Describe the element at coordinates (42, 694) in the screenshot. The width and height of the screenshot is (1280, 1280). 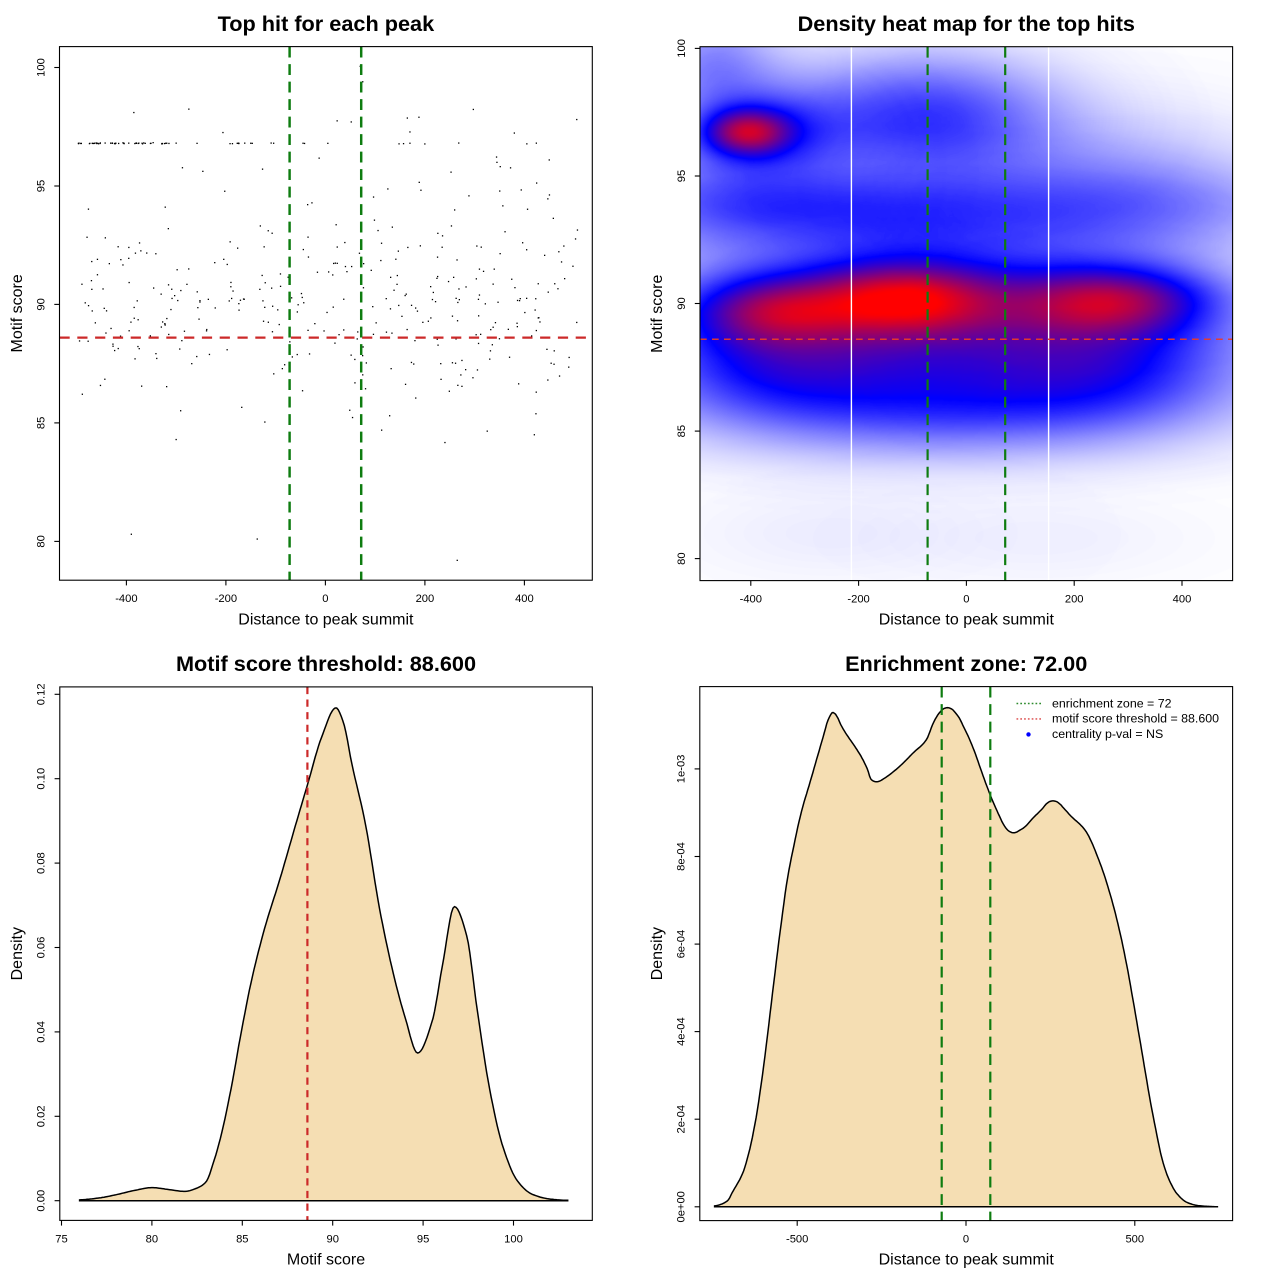
I see `svg-text: 0.12` at that location.